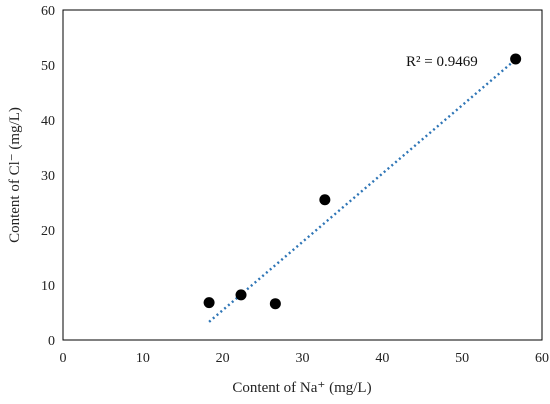  What do you see at coordinates (63, 358) in the screenshot?
I see `x-tick-label: 0` at bounding box center [63, 358].